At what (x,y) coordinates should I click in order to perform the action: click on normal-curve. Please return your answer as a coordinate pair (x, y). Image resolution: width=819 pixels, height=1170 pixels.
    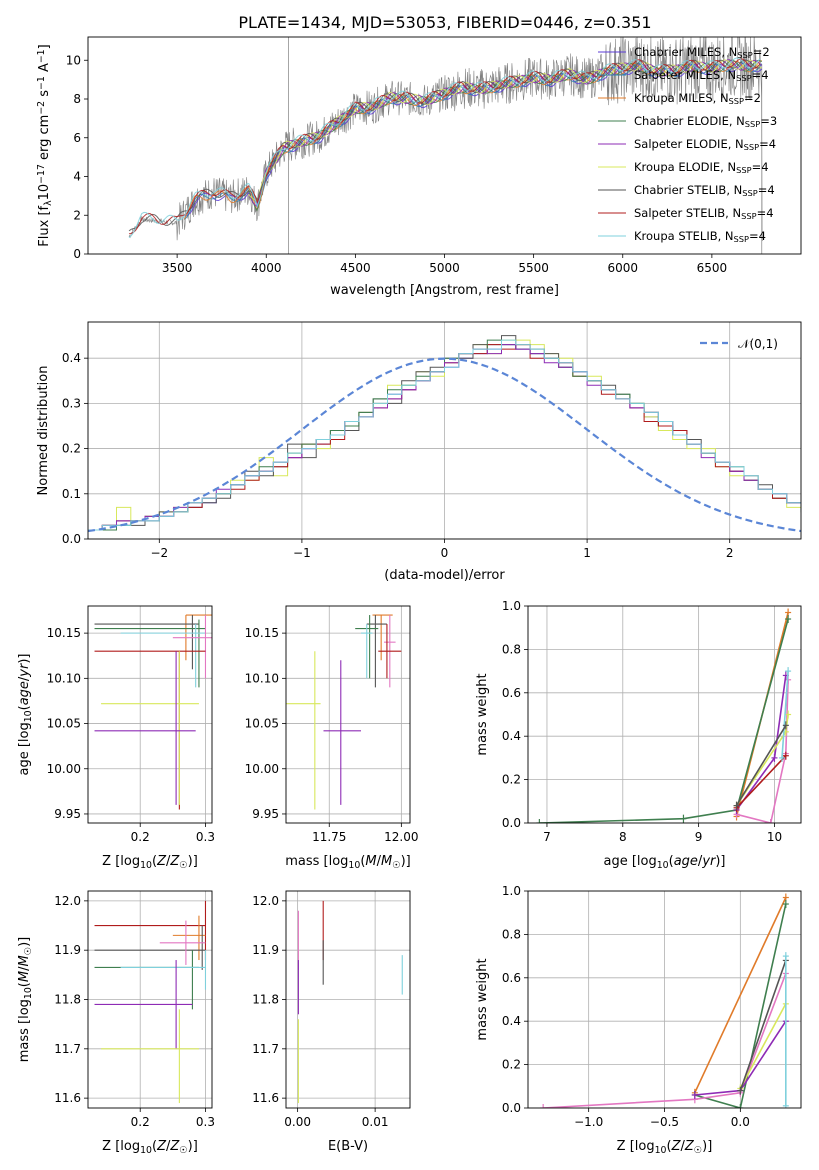
    Looking at the image, I should click on (444, 445).